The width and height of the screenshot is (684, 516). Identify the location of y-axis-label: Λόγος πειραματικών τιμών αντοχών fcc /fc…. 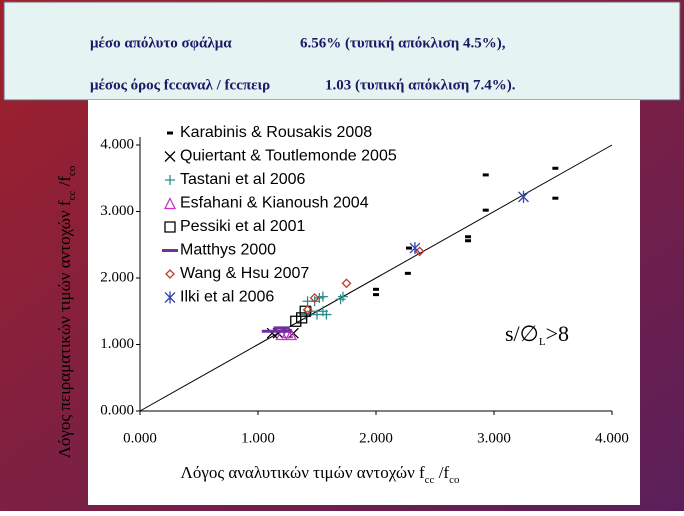
(66, 311).